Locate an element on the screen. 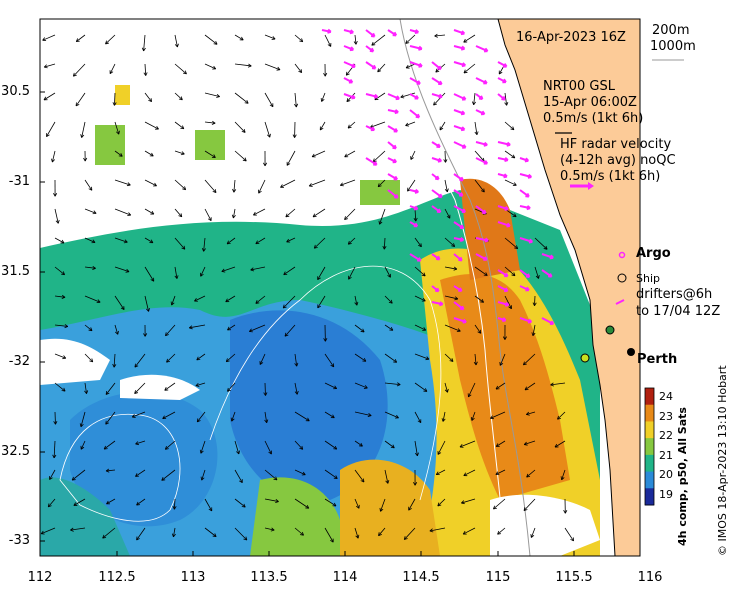 This screenshot has width=740, height=592. y-tick-label: -31 is located at coordinates (19, 181).